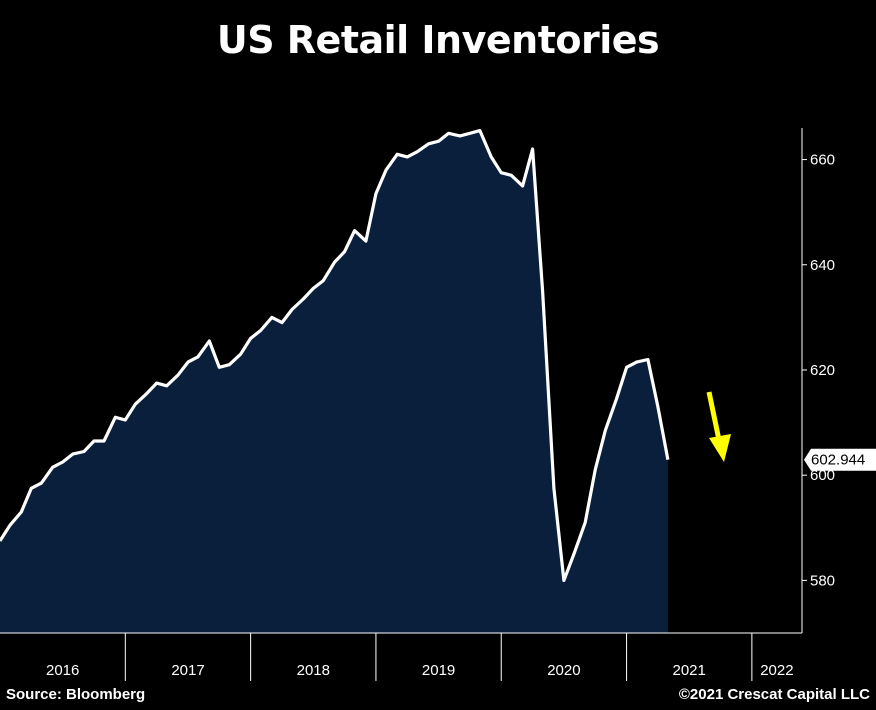  What do you see at coordinates (438, 40) in the screenshot?
I see `chart-title: US Retail Inventories` at bounding box center [438, 40].